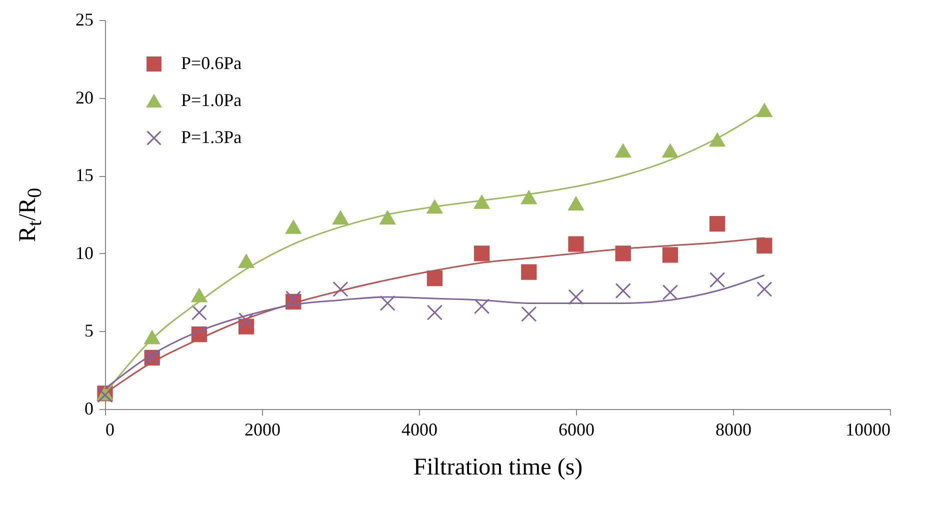 Image resolution: width=928 pixels, height=519 pixels. What do you see at coordinates (868, 430) in the screenshot?
I see `x-tick-label: 10000` at bounding box center [868, 430].